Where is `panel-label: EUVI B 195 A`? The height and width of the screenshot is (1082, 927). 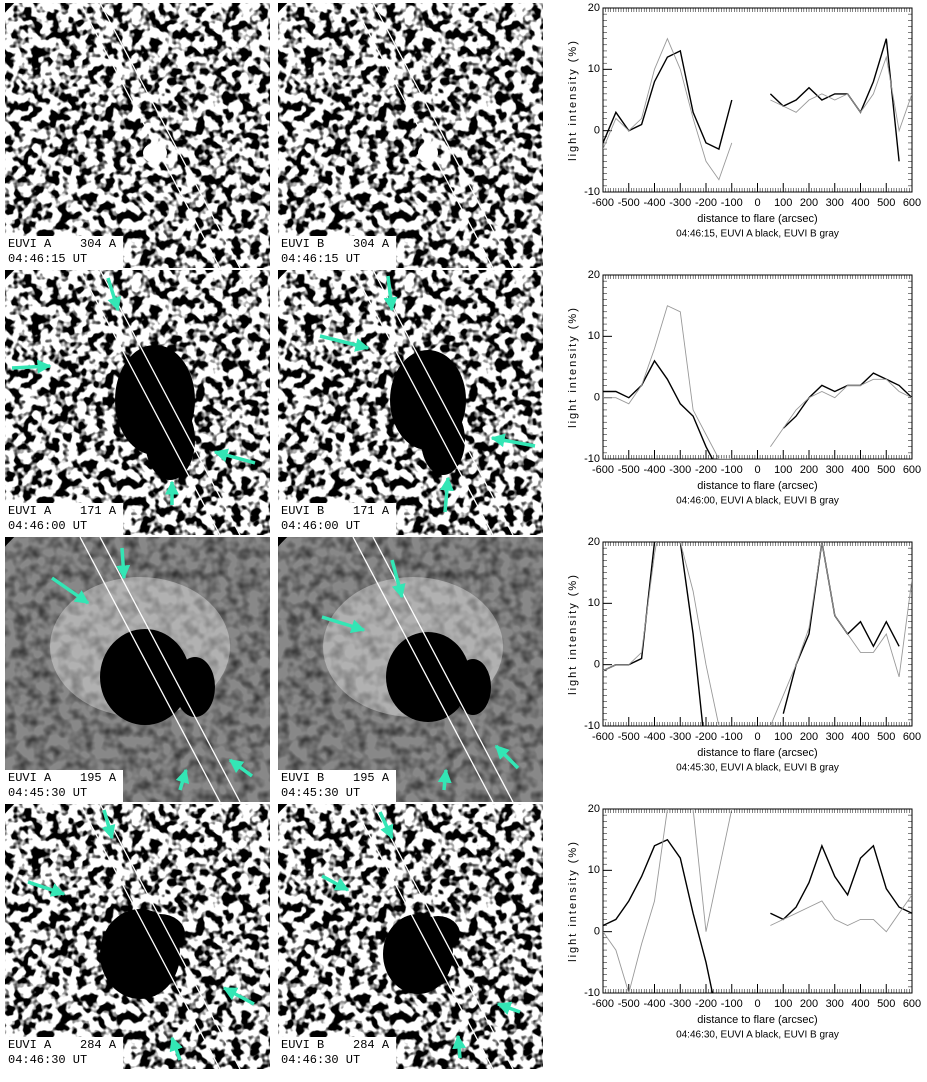
panel-label: EUVI B 195 A is located at coordinates (335, 778).